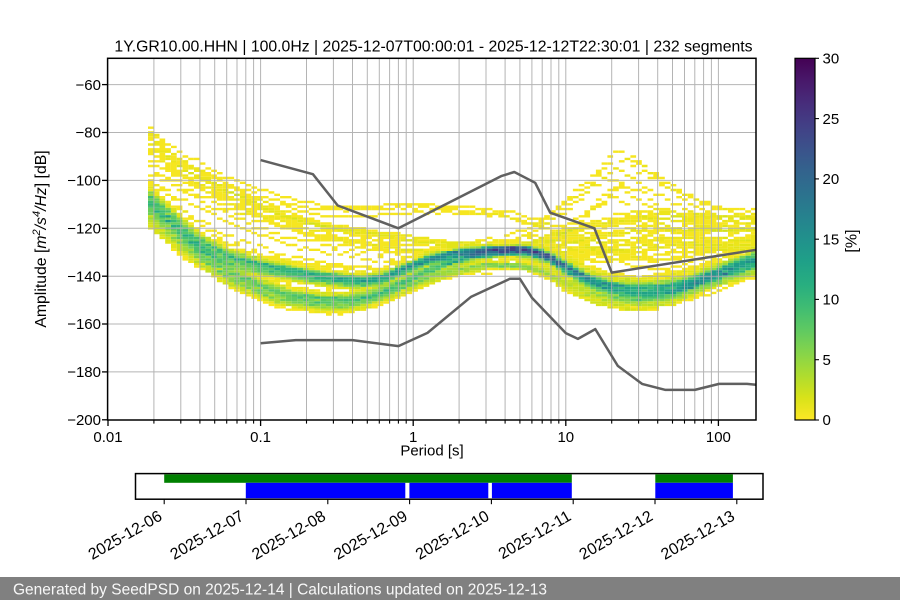  I want to click on svg-text: −180, so click(84, 372).